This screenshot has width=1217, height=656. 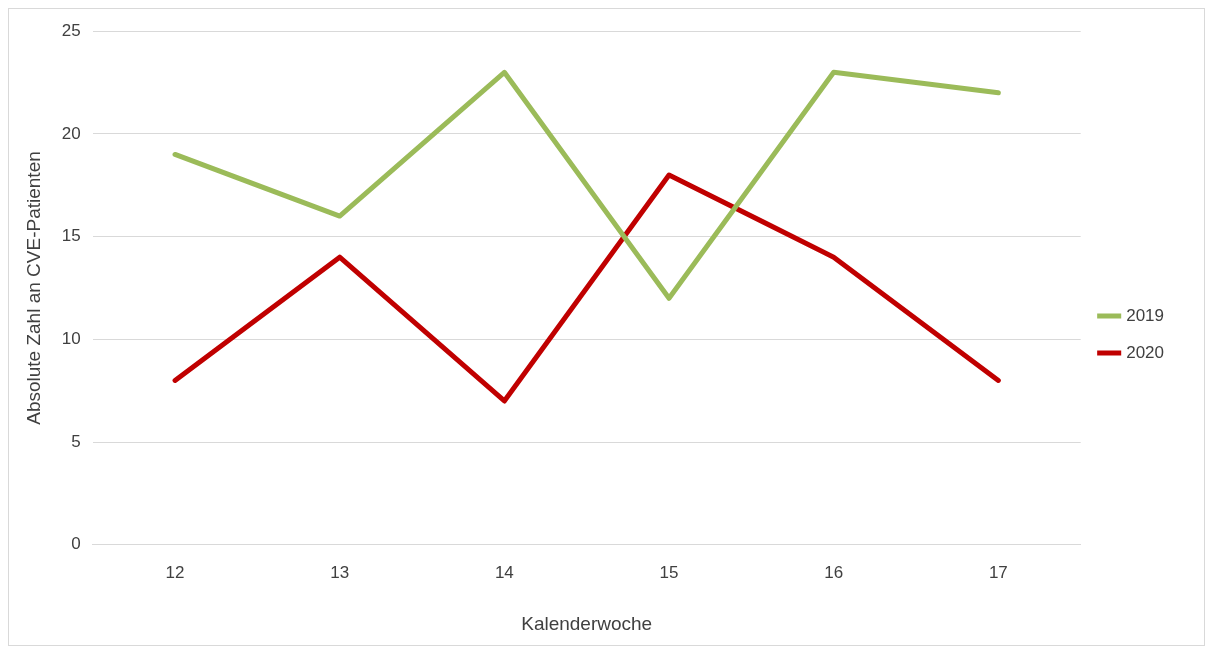 I want to click on x-tick-label: 16, so click(x=834, y=572).